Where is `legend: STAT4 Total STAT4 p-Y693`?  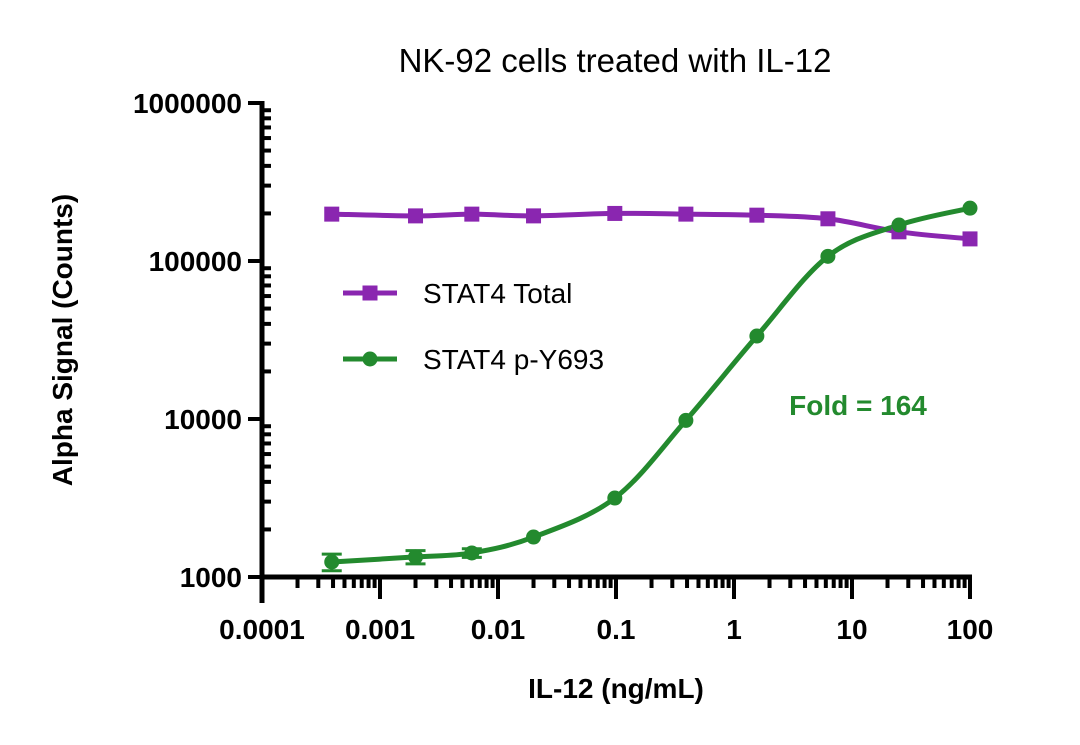
legend: STAT4 Total STAT4 p-Y693 is located at coordinates (473, 326).